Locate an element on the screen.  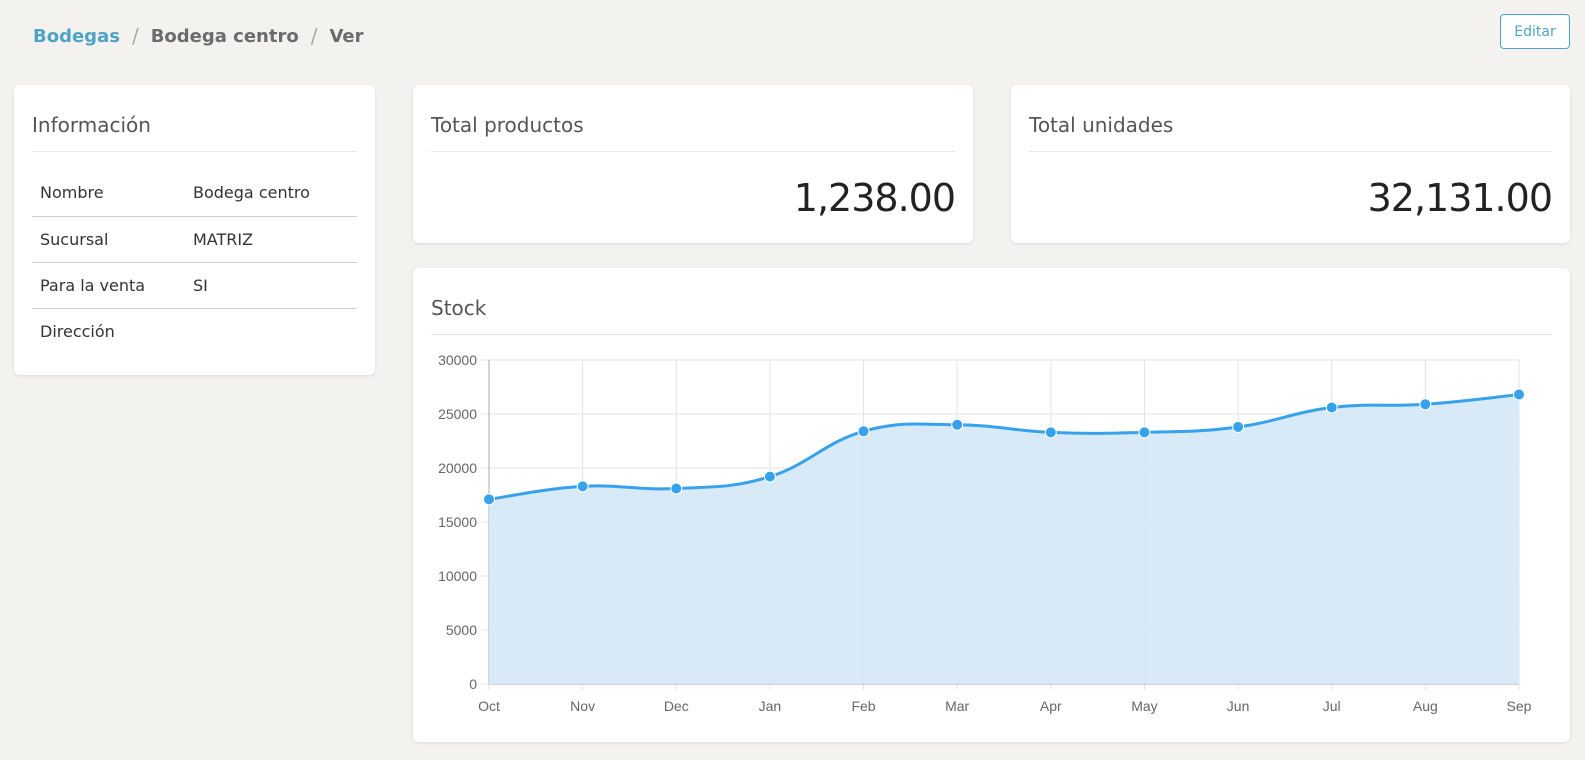
info-key: Nombre is located at coordinates (108, 193).